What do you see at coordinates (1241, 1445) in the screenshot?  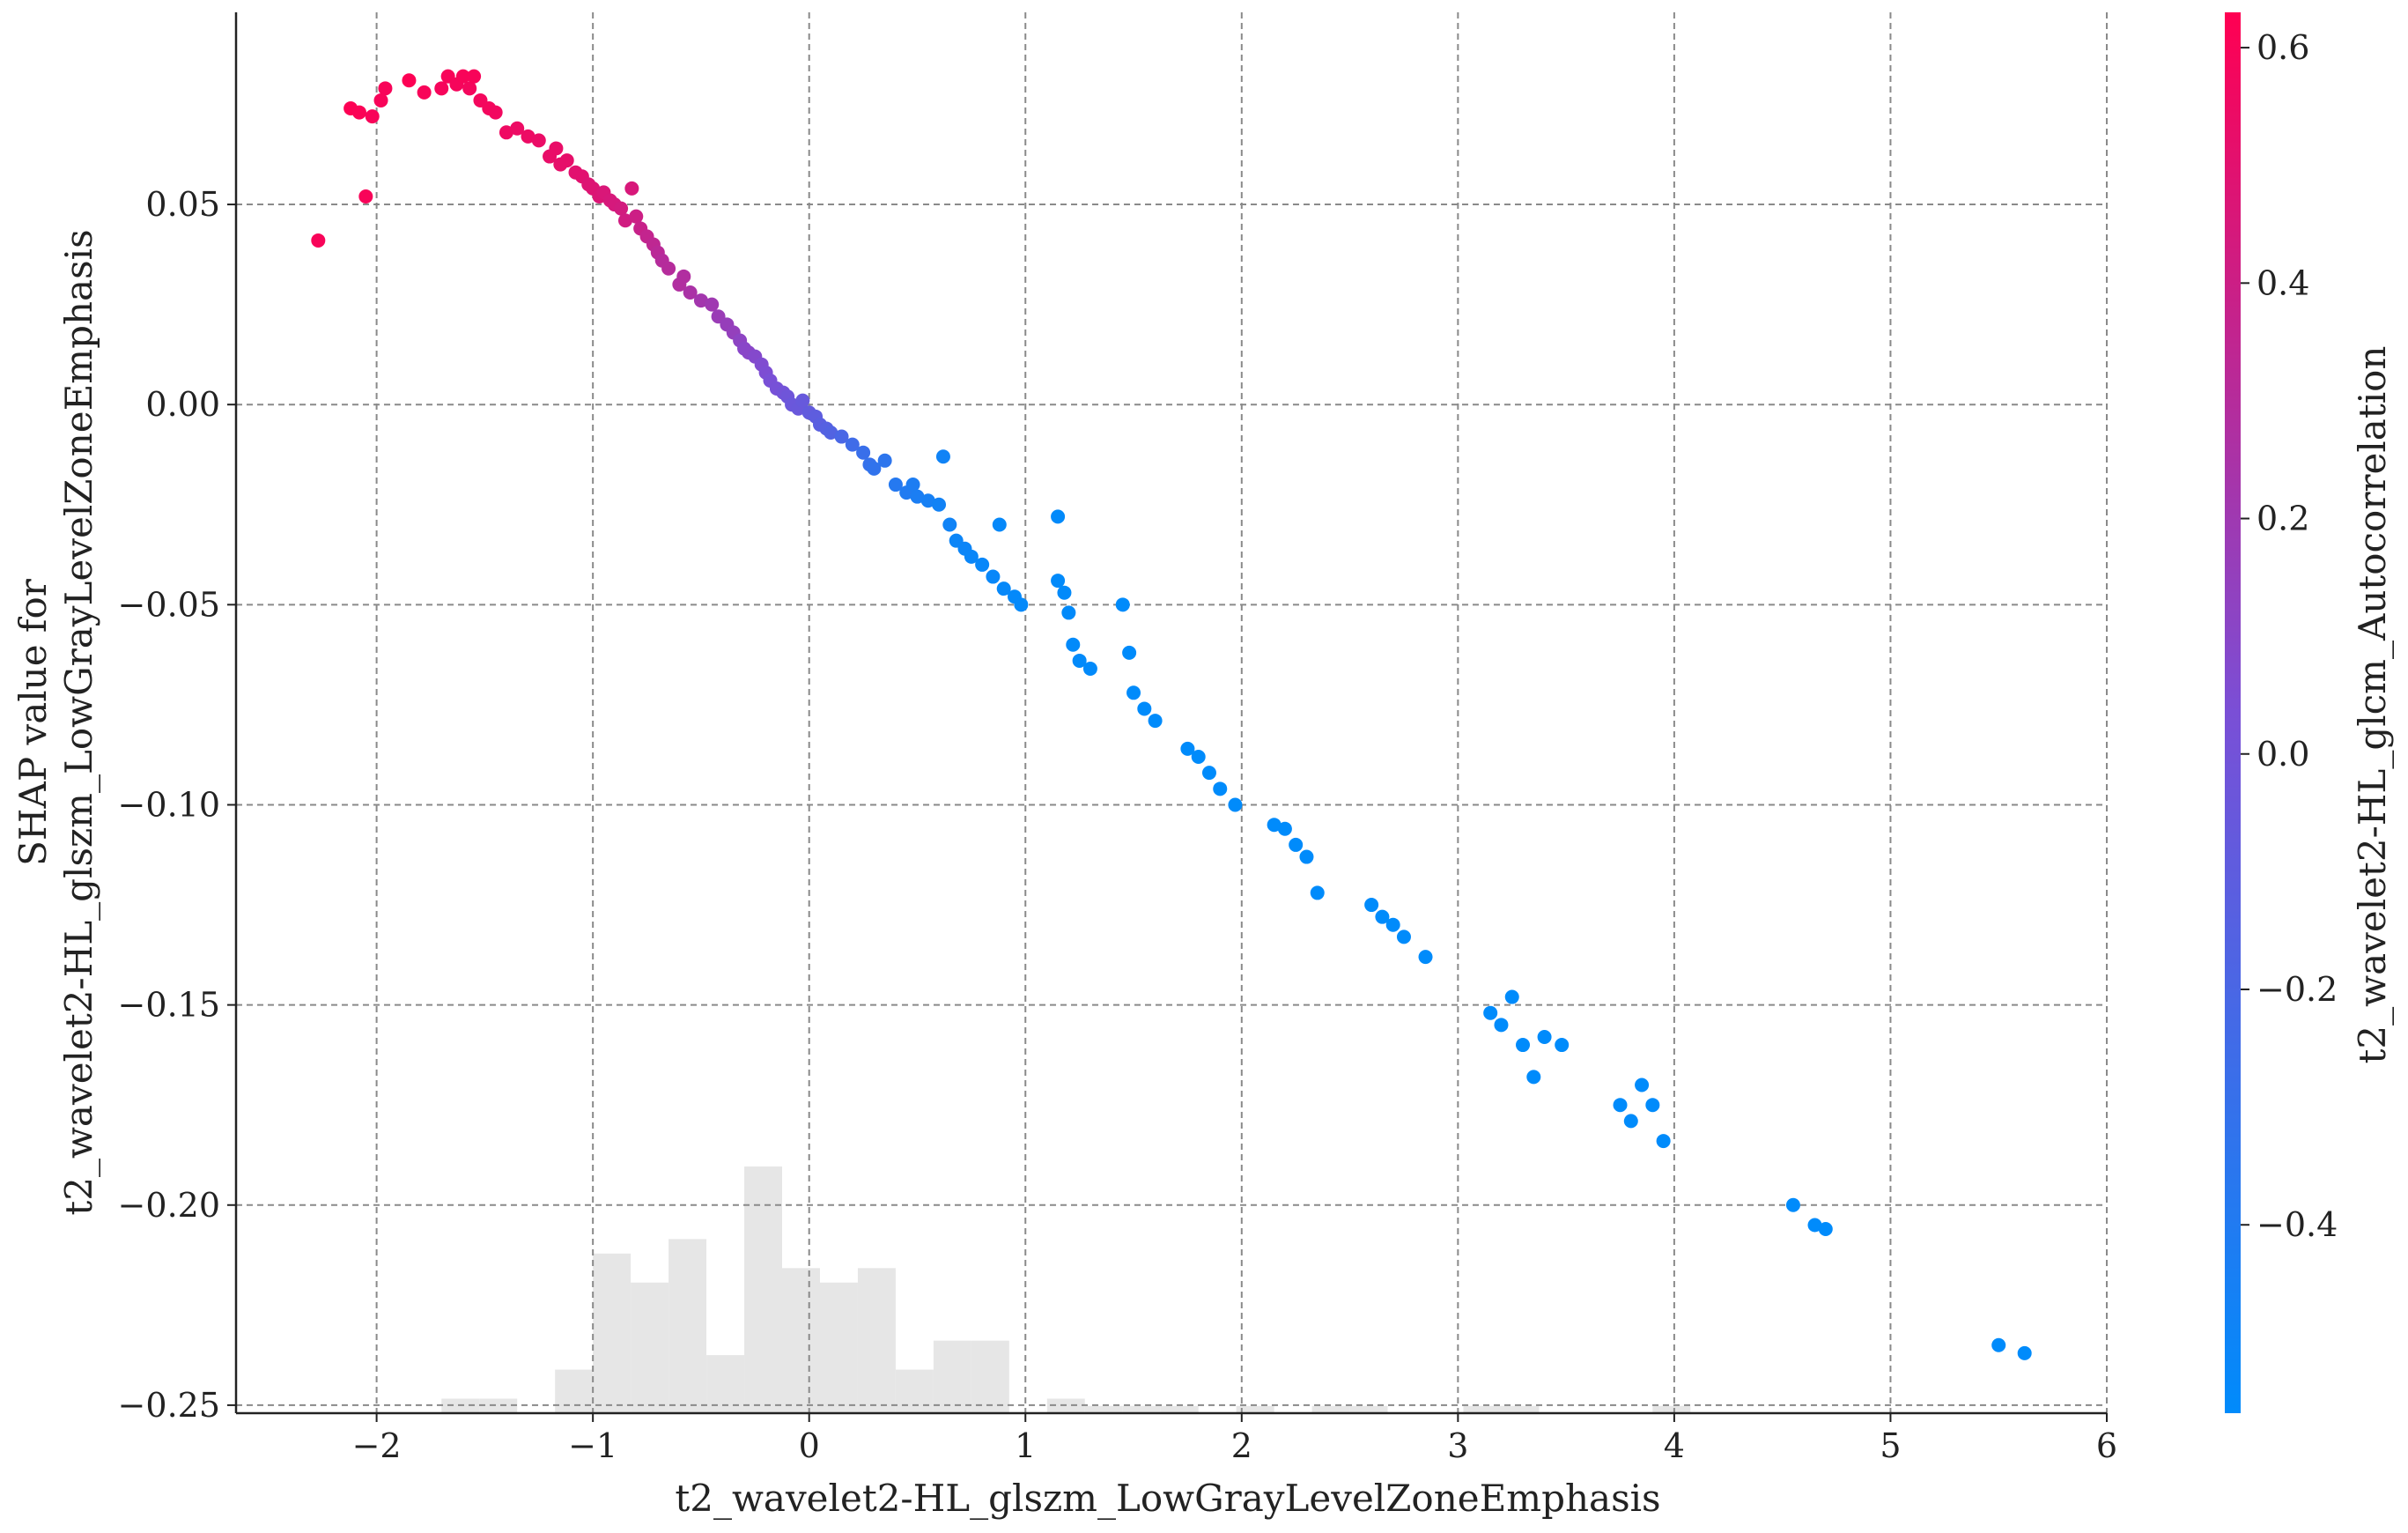 I see `x-tick-label: 2` at bounding box center [1241, 1445].